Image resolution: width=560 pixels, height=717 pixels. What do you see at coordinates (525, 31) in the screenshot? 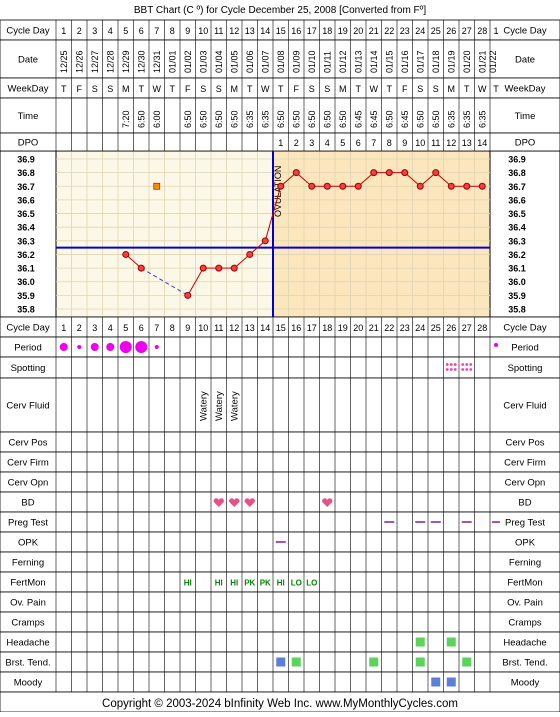
I see `row-label-right-cycle_day: Cycle Day` at bounding box center [525, 31].